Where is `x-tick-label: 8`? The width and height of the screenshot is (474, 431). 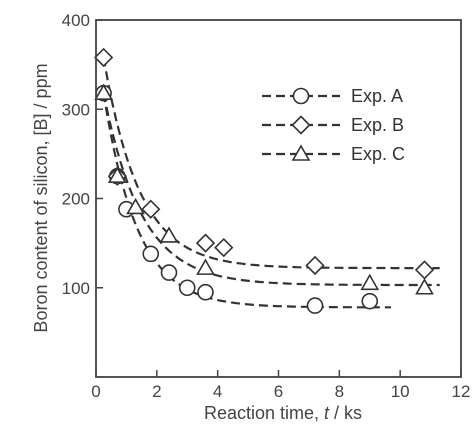 x-tick-label: 8 is located at coordinates (339, 391).